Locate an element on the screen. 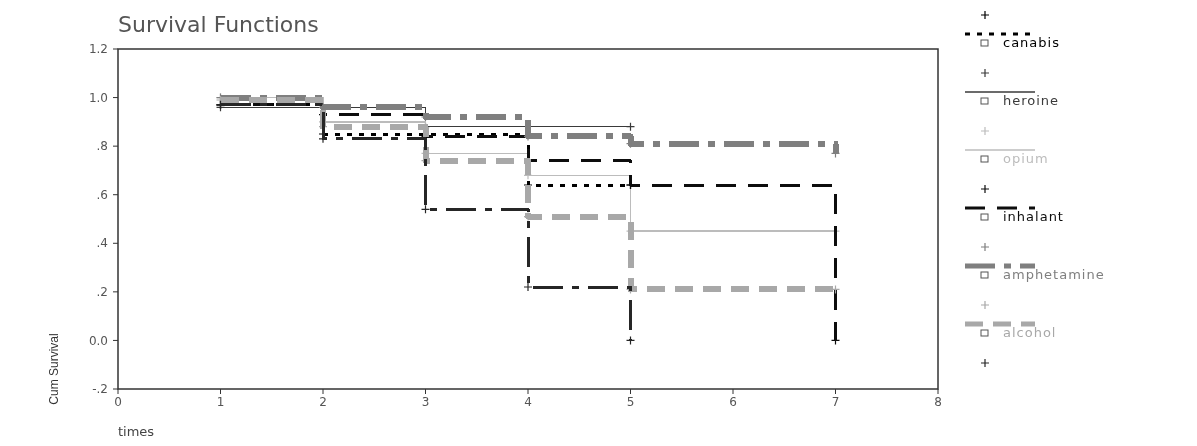 This screenshot has width=1197, height=446. x-tick-label: 5 is located at coordinates (630, 402).